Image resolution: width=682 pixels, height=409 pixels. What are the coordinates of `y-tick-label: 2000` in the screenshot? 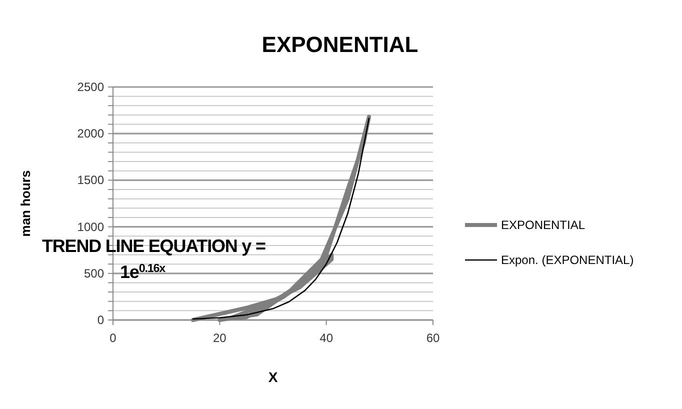 It's located at (90, 133).